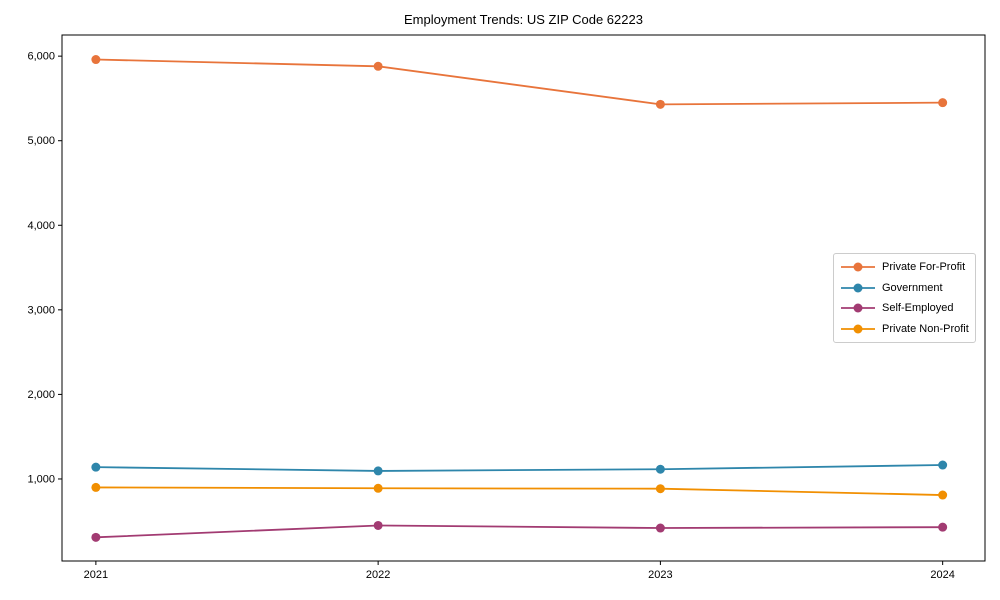 The height and width of the screenshot is (600, 1000). Describe the element at coordinates (918, 308) in the screenshot. I see `legend-label: Self-Employed` at that location.